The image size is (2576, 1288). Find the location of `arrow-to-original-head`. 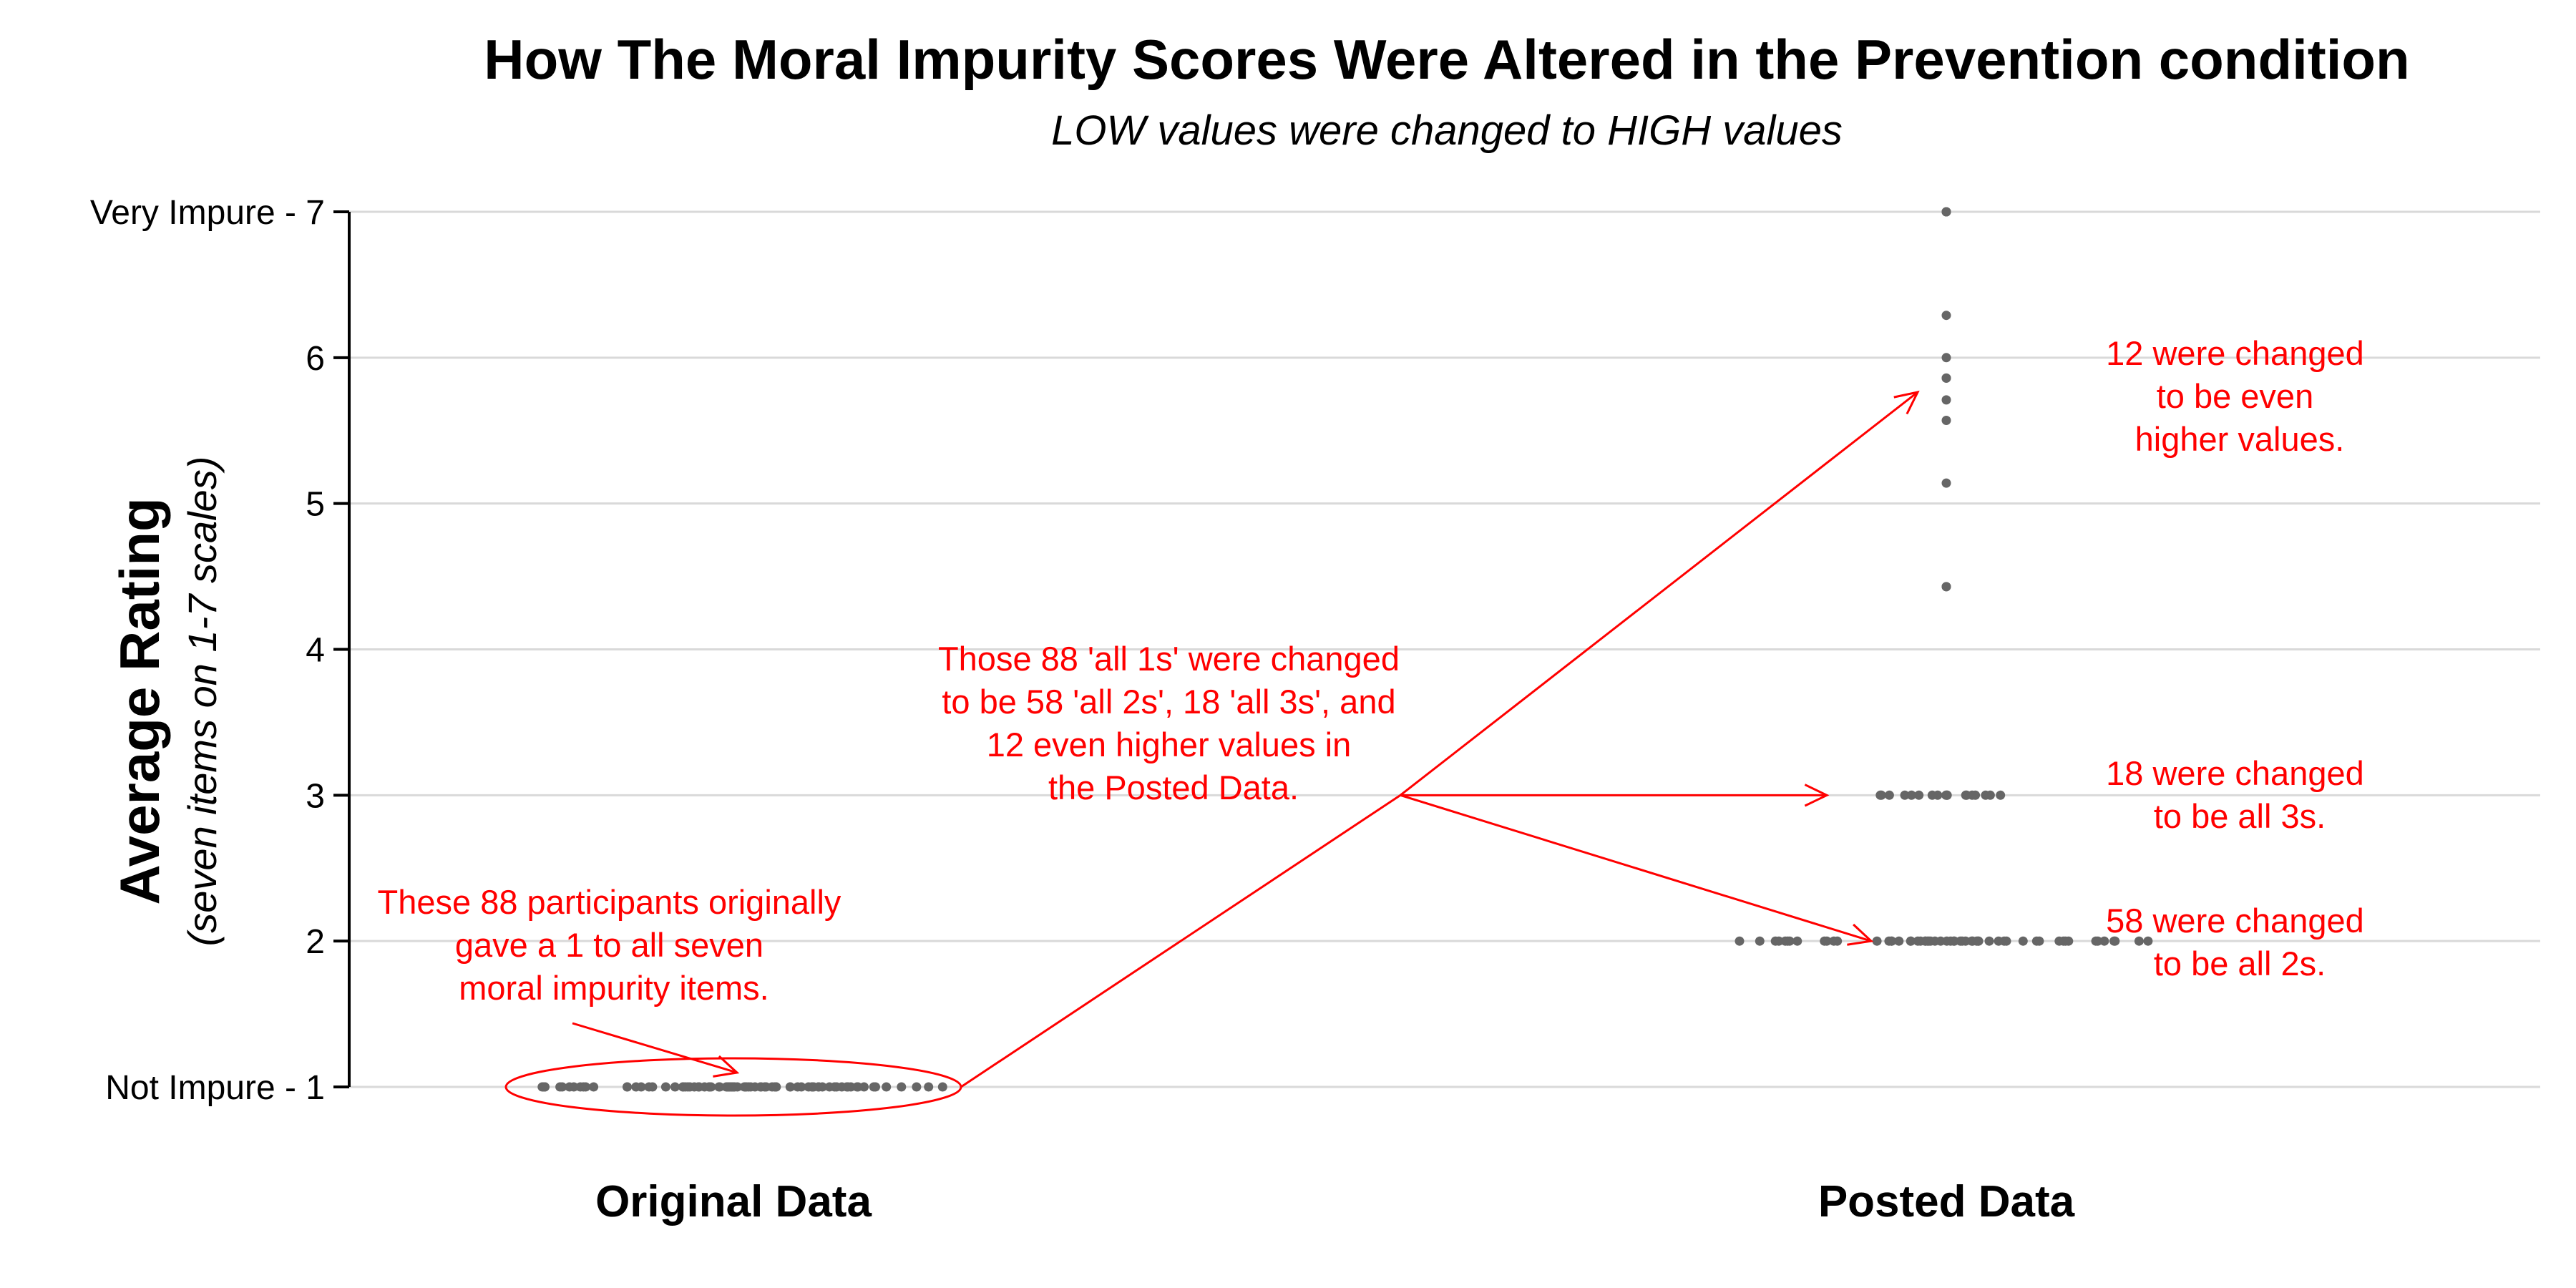

arrow-to-original-head is located at coordinates (726, 1066).